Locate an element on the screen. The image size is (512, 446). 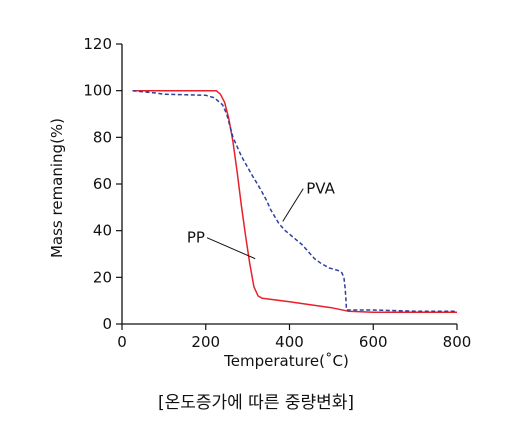
annotations: PVA PP is located at coordinates (261, 220).